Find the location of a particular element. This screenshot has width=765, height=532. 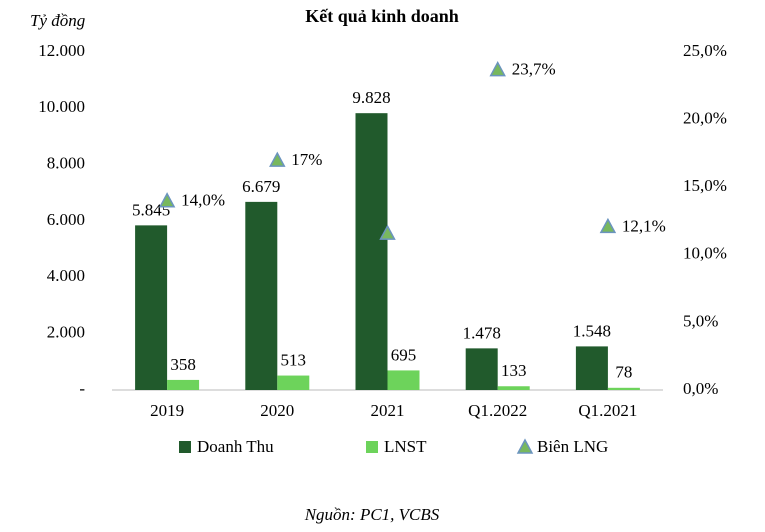

data-label: 78 is located at coordinates (623, 372).